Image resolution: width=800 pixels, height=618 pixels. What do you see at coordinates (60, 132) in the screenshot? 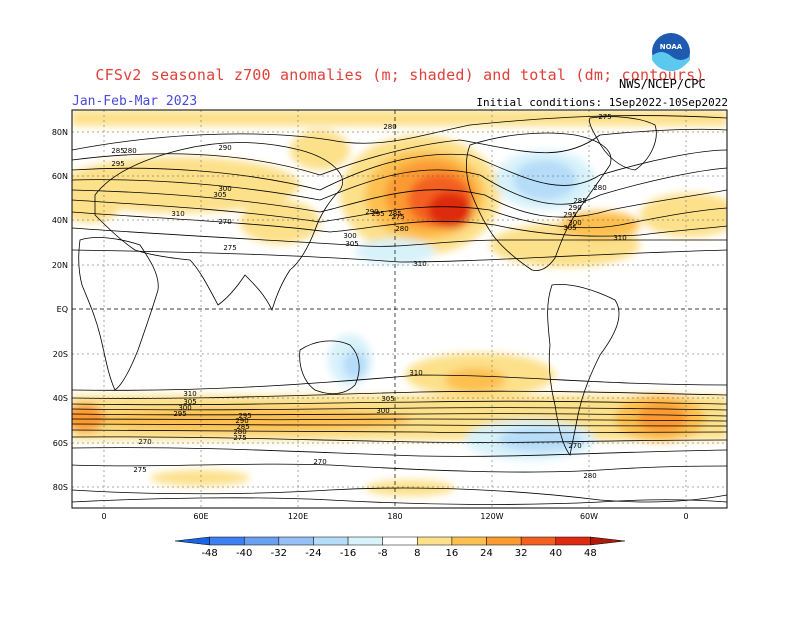
I see `lat-label: 80N` at bounding box center [60, 132].